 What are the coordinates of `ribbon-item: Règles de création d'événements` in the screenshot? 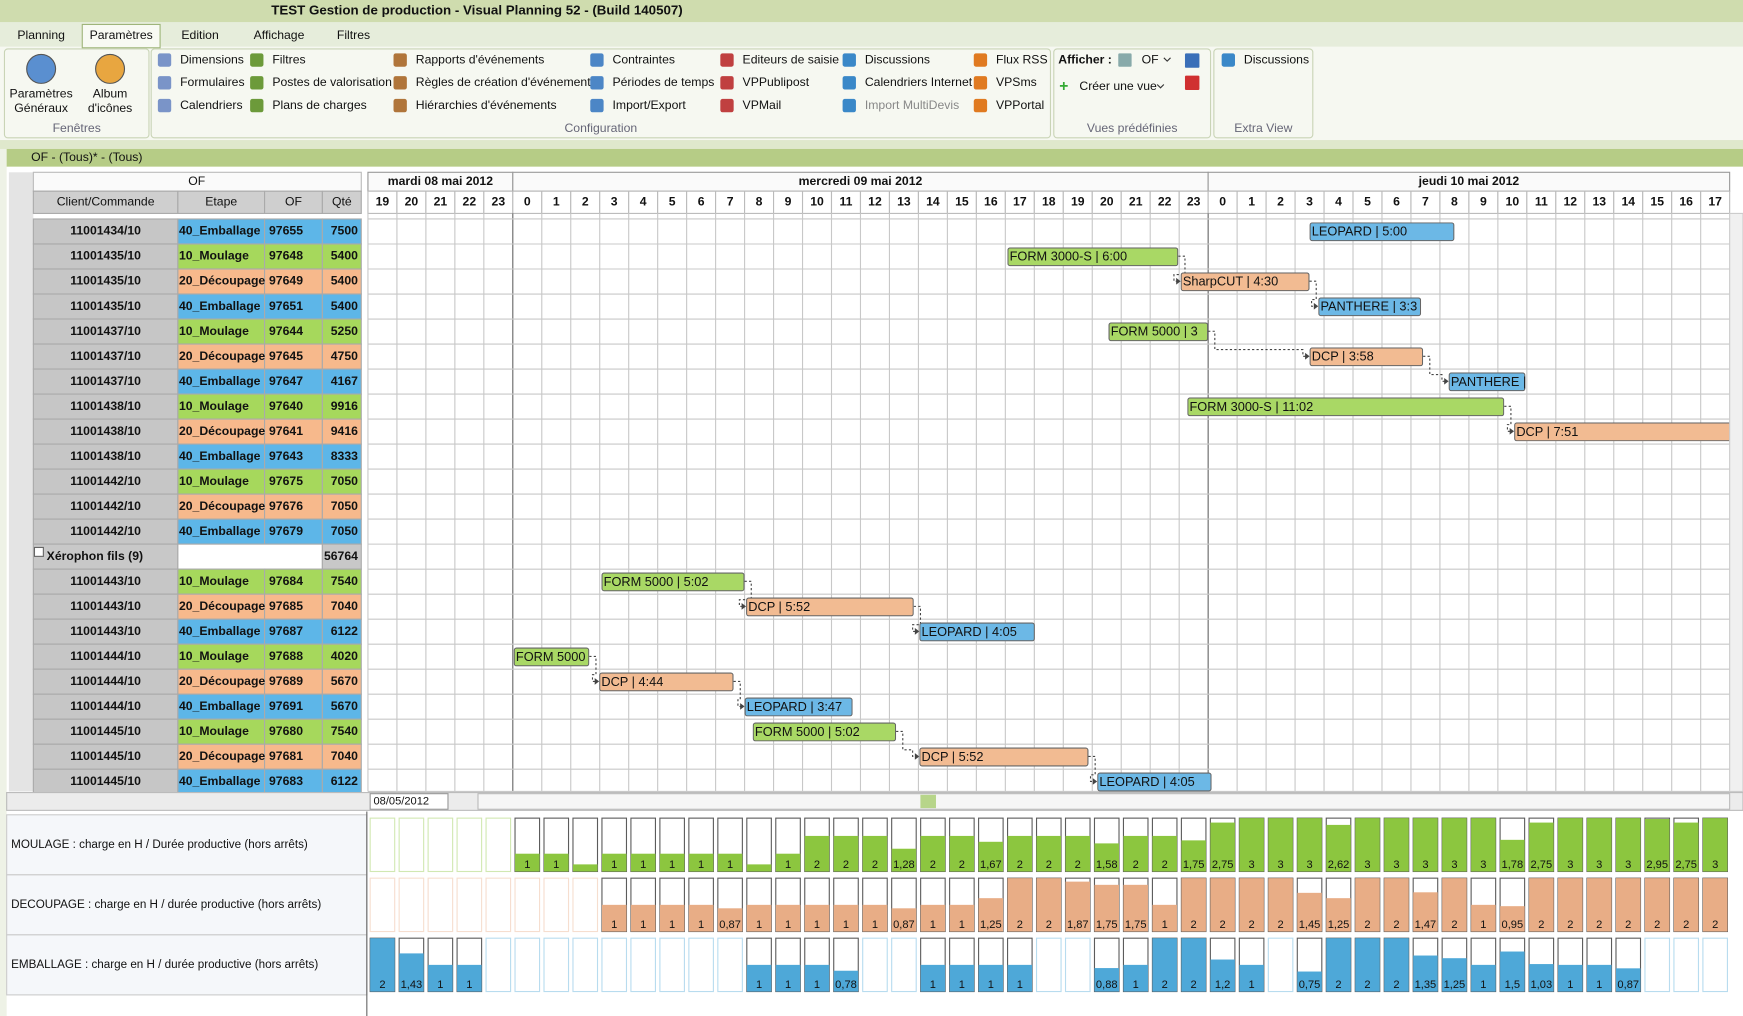 It's located at (506, 82).